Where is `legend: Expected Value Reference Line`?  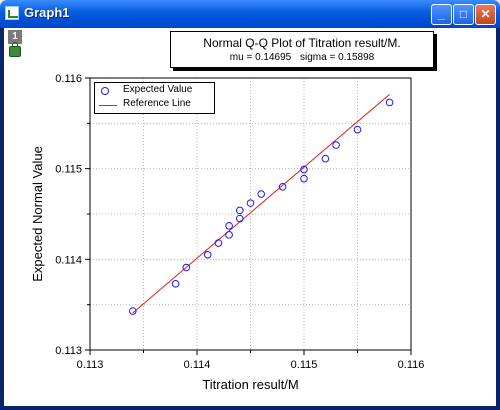
legend: Expected Value Reference Line is located at coordinates (154, 98).